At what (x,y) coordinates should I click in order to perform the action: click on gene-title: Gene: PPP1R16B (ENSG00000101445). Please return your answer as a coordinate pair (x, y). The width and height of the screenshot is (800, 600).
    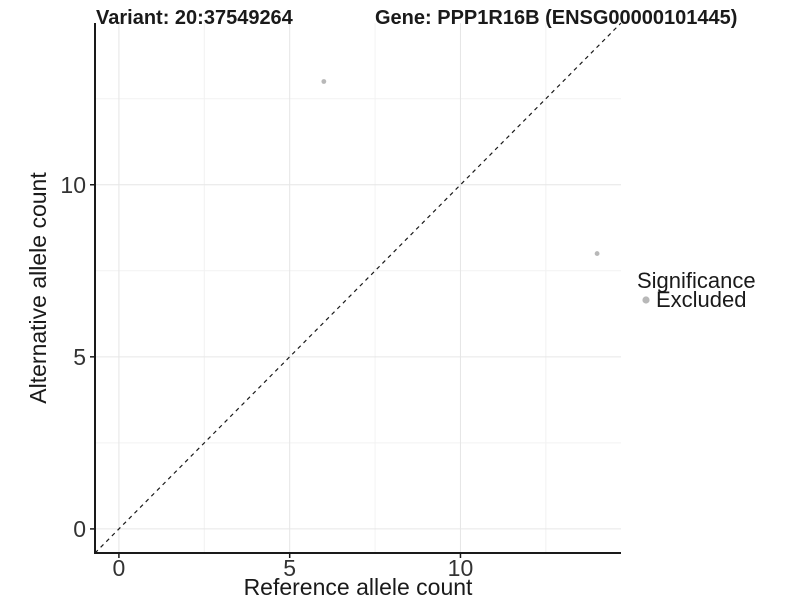
    Looking at the image, I should click on (556, 18).